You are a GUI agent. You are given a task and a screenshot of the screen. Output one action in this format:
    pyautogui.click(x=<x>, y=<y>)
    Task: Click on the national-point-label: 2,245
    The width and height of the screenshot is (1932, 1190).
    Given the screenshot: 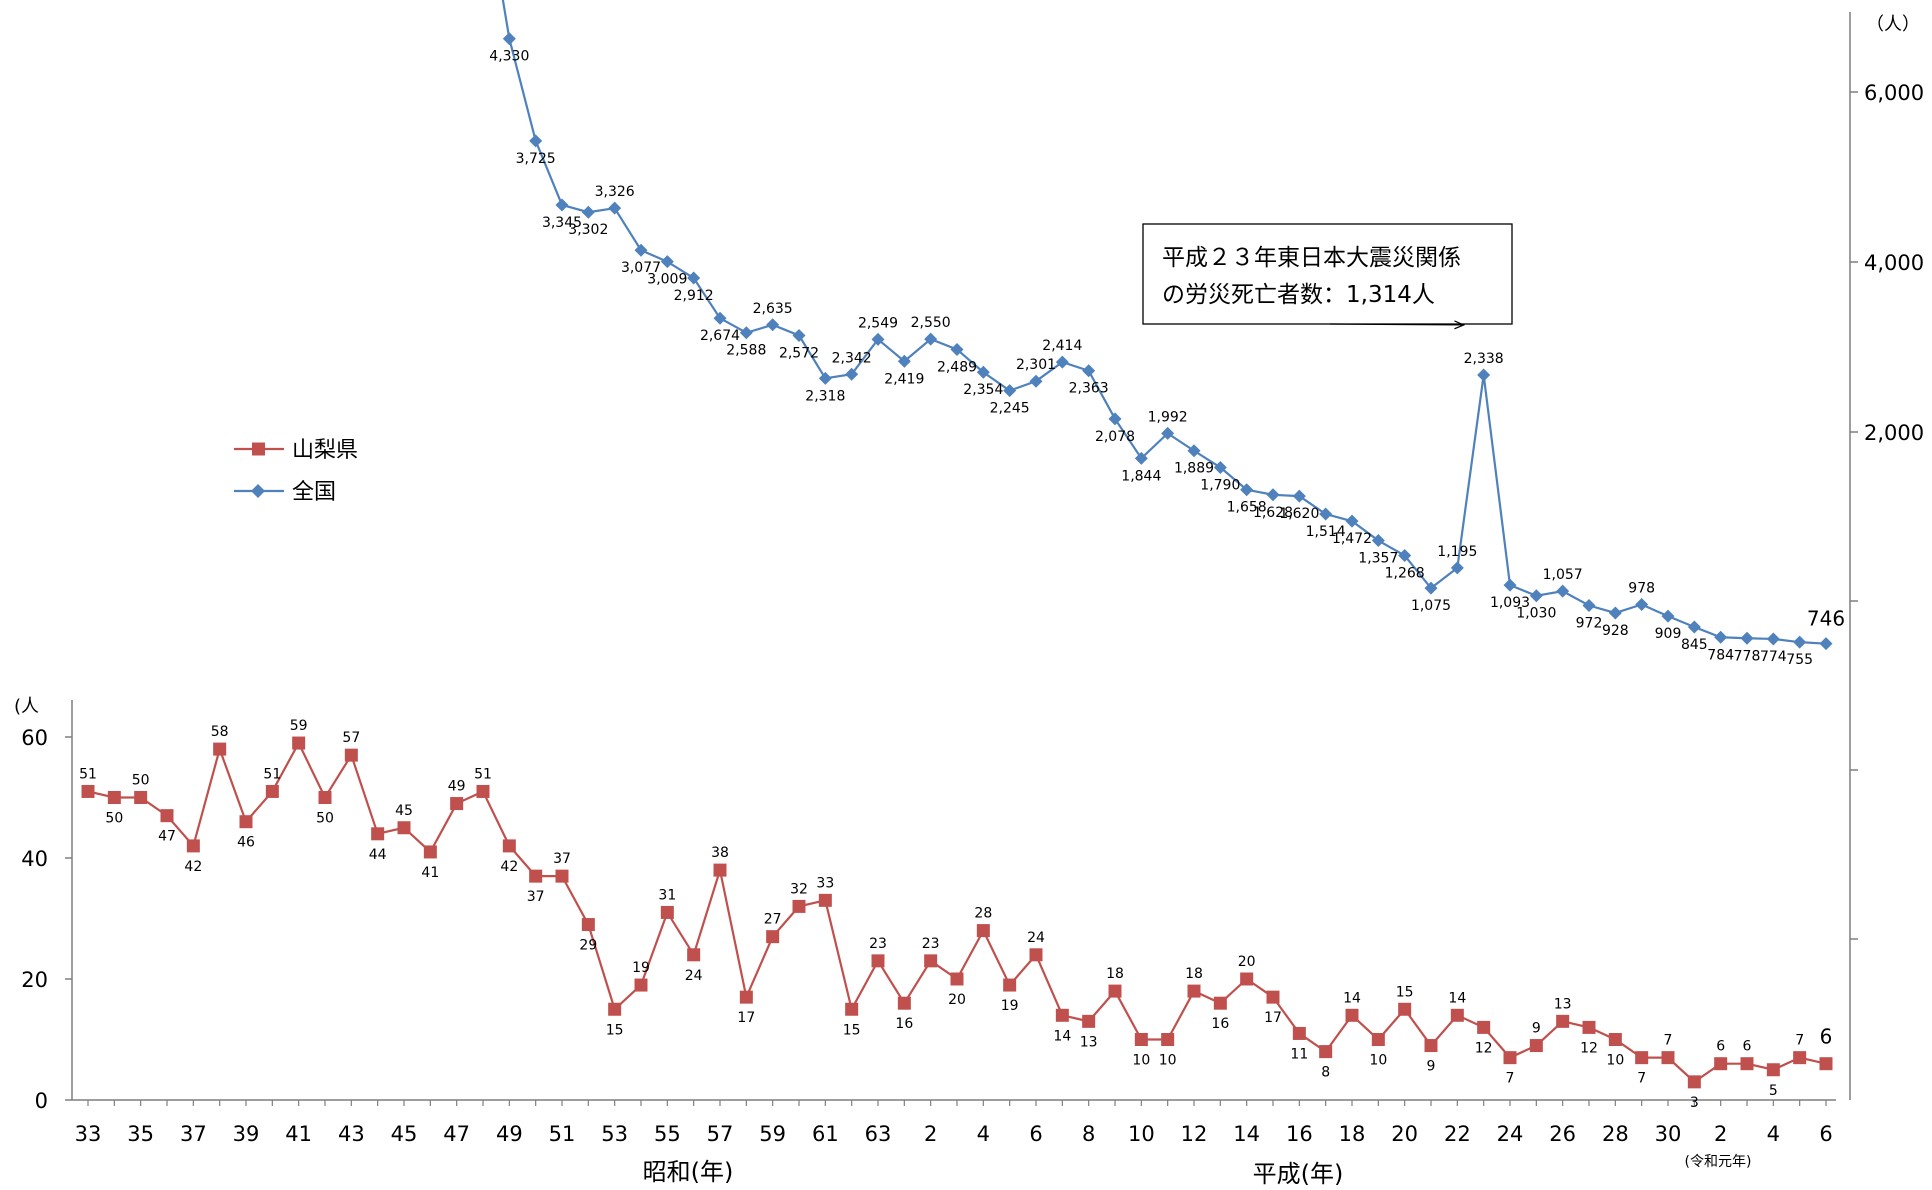 What is the action you would take?
    pyautogui.click(x=1010, y=409)
    